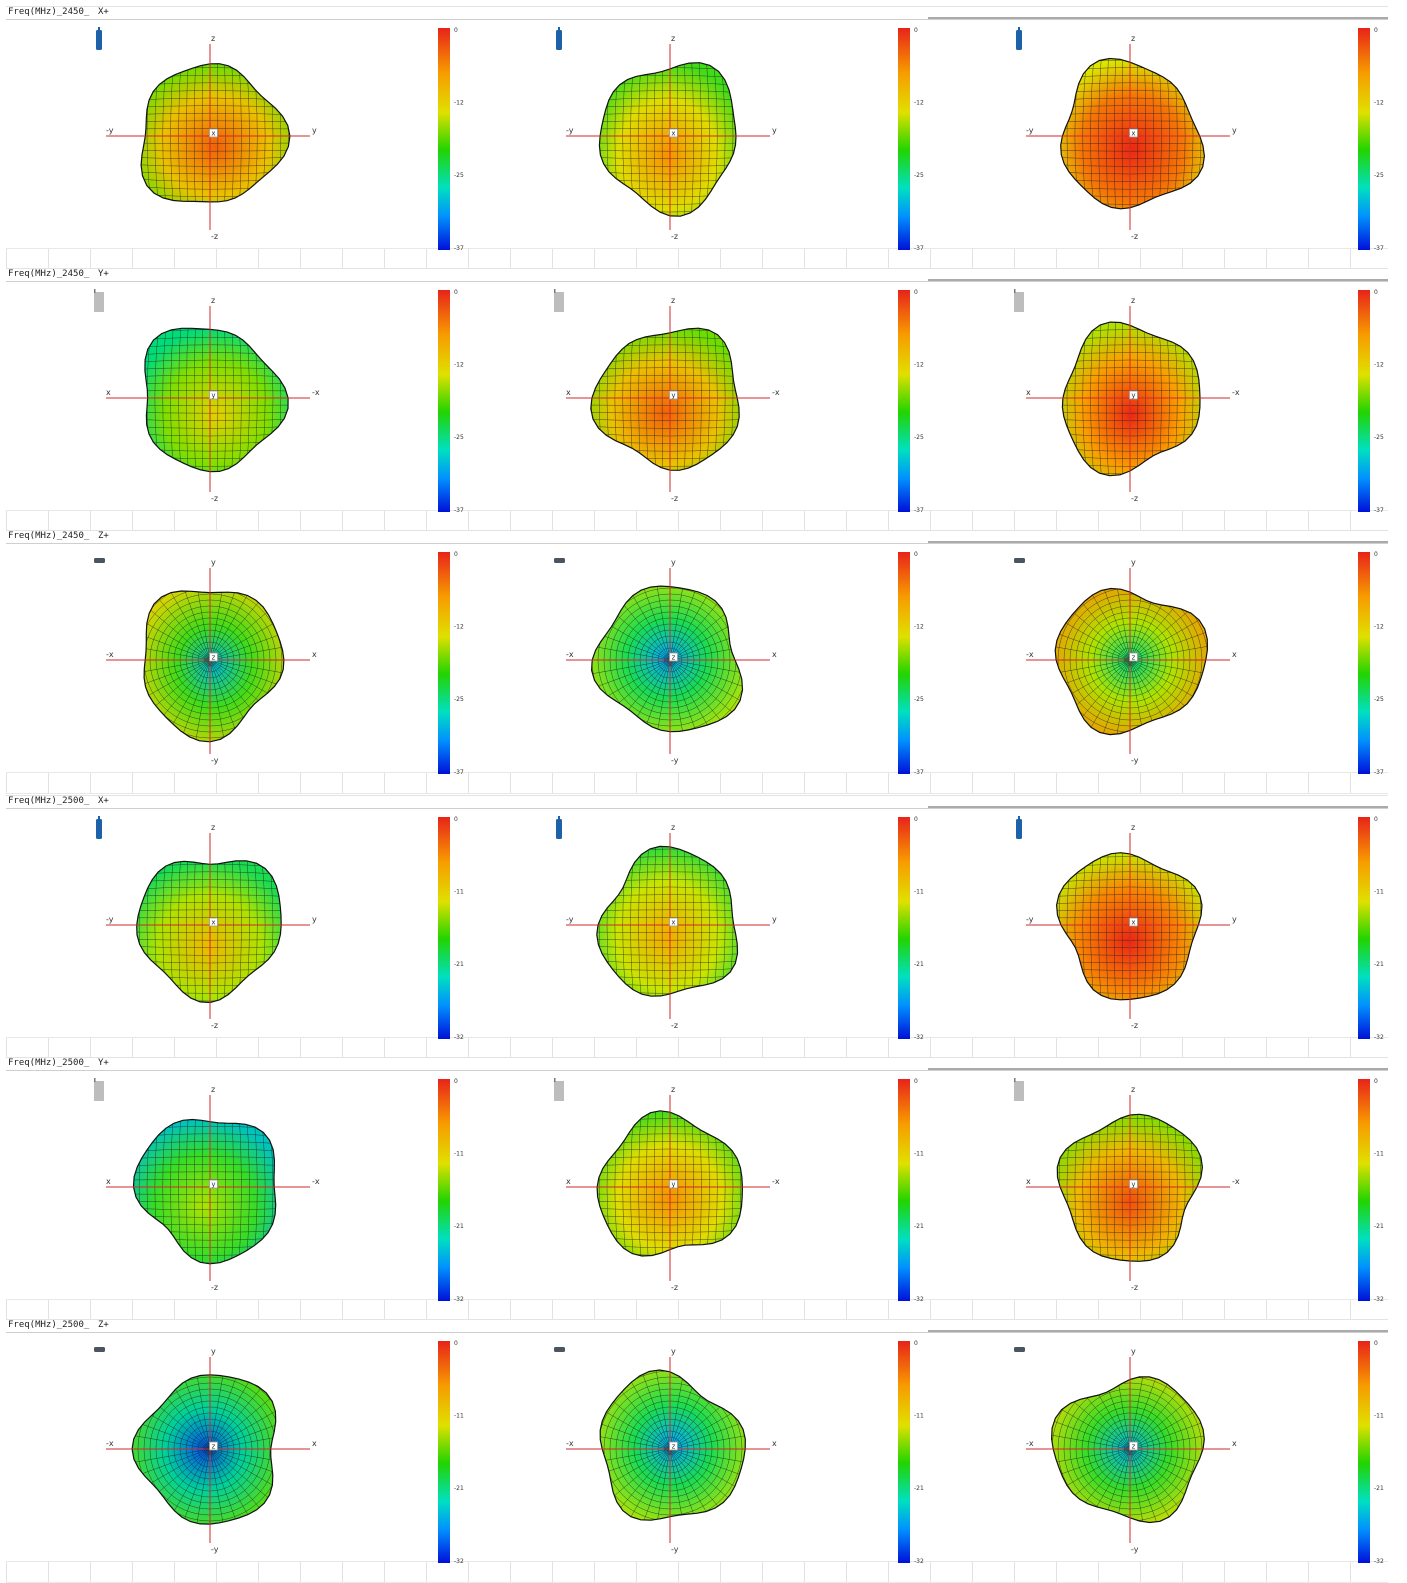  Describe the element at coordinates (103, 1325) in the screenshot. I see `direction-label: Z+` at that location.